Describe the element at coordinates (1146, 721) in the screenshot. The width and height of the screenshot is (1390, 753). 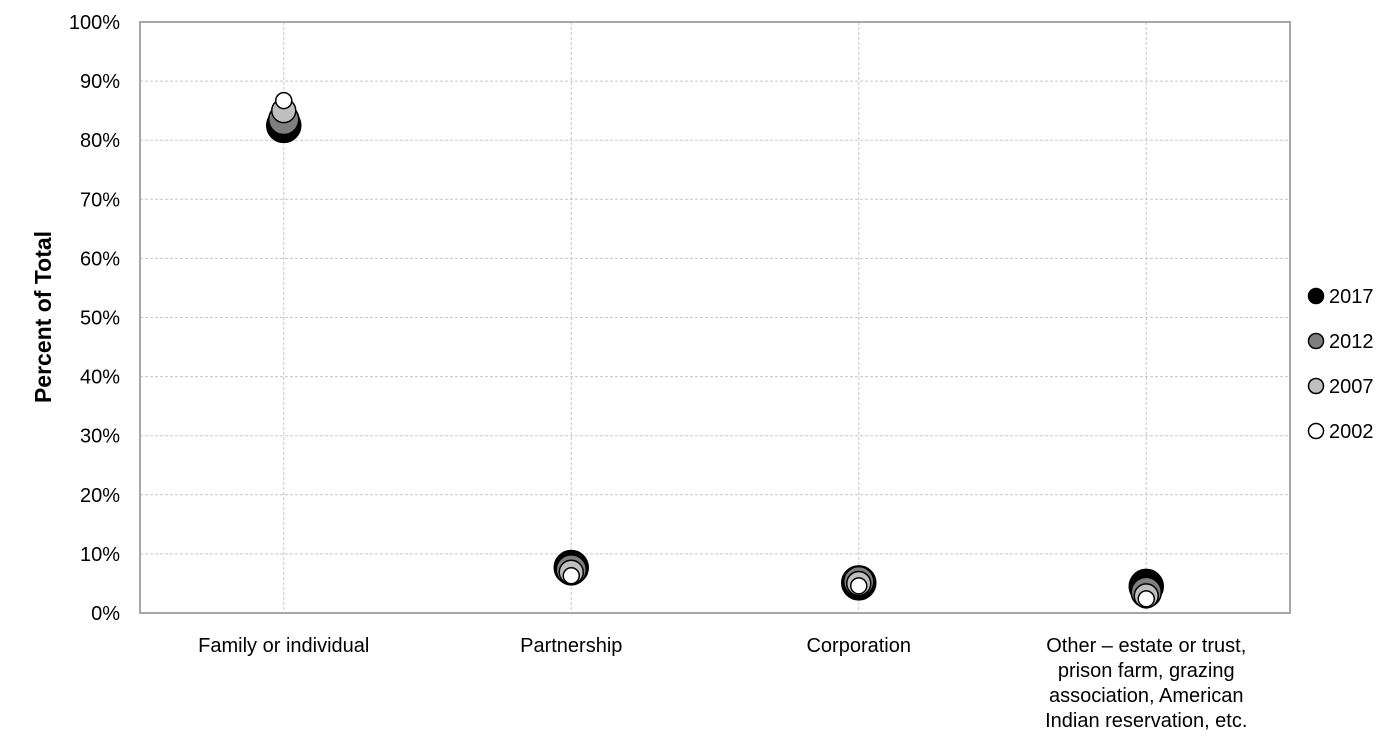
I see `x-category-label-line: Indian reservation, etc.` at that location.